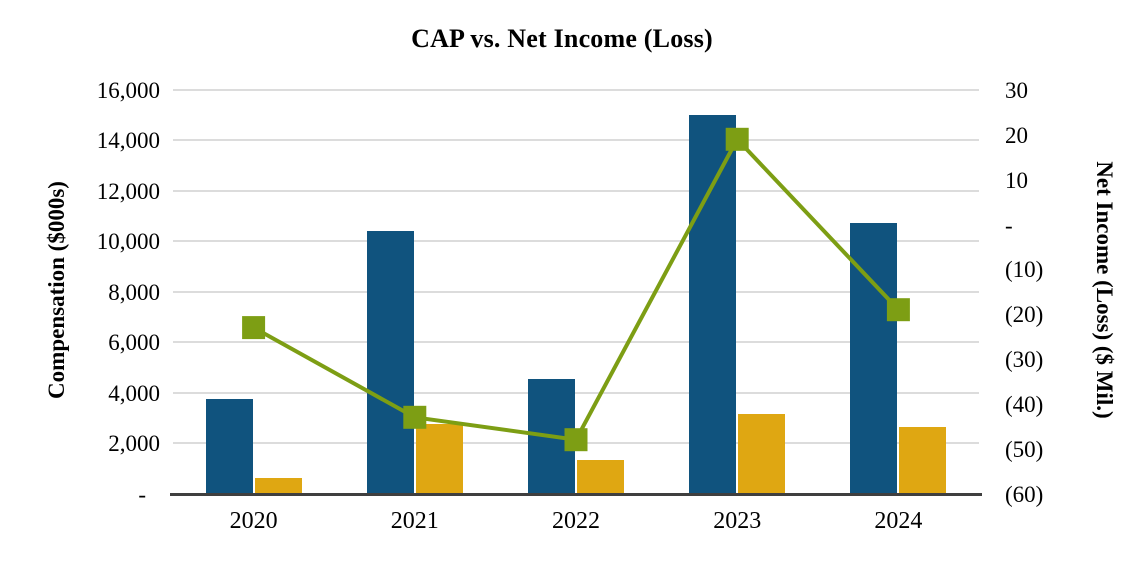 This screenshot has height=568, width=1124. I want to click on x-axis-label-2024: 2024, so click(898, 521).